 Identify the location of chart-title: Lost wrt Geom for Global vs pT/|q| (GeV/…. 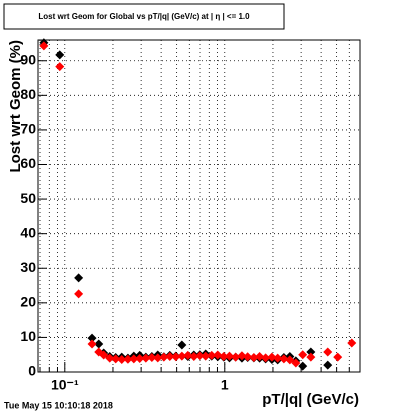
(144, 16).